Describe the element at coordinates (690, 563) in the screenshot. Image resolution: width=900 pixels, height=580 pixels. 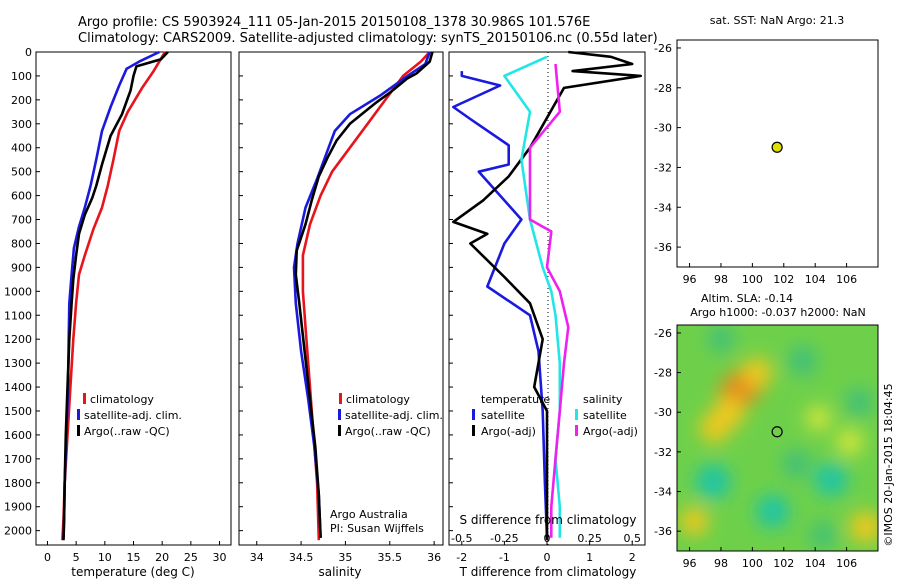
I see `x-tick-label: 96` at that location.